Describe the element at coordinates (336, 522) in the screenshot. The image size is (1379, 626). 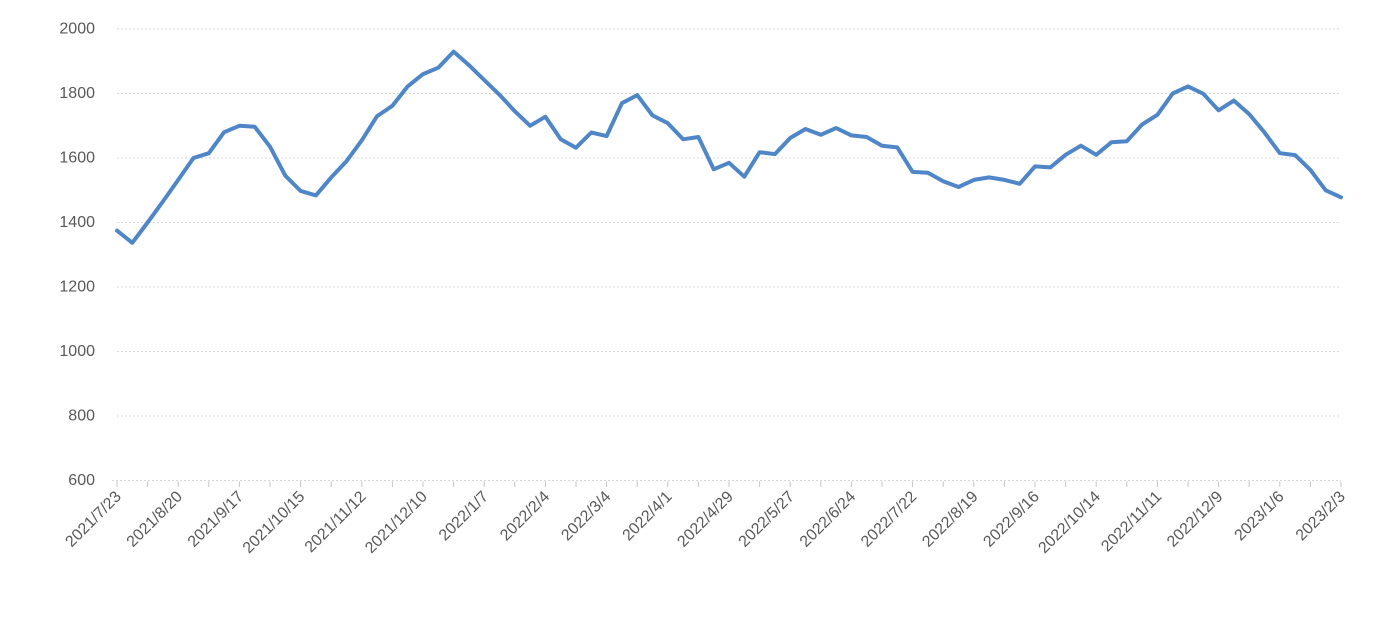
I see `x-axis-tick-label: 2021/11/12` at that location.